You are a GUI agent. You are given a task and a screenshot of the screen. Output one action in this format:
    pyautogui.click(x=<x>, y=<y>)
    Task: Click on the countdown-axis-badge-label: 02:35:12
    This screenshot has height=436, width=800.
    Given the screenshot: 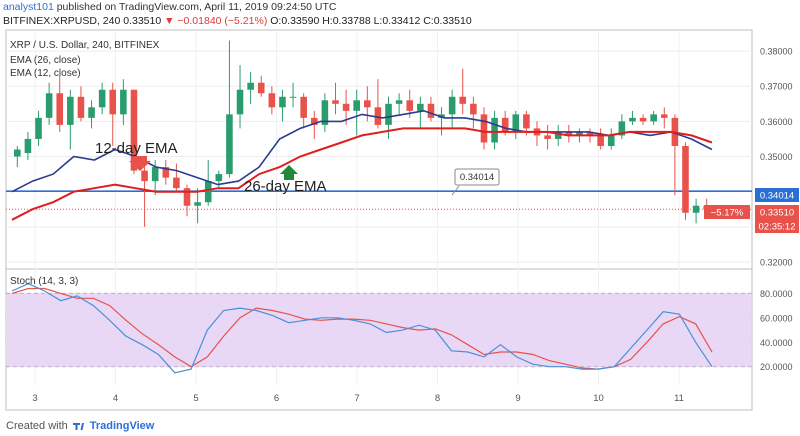 What is the action you would take?
    pyautogui.click(x=777, y=227)
    